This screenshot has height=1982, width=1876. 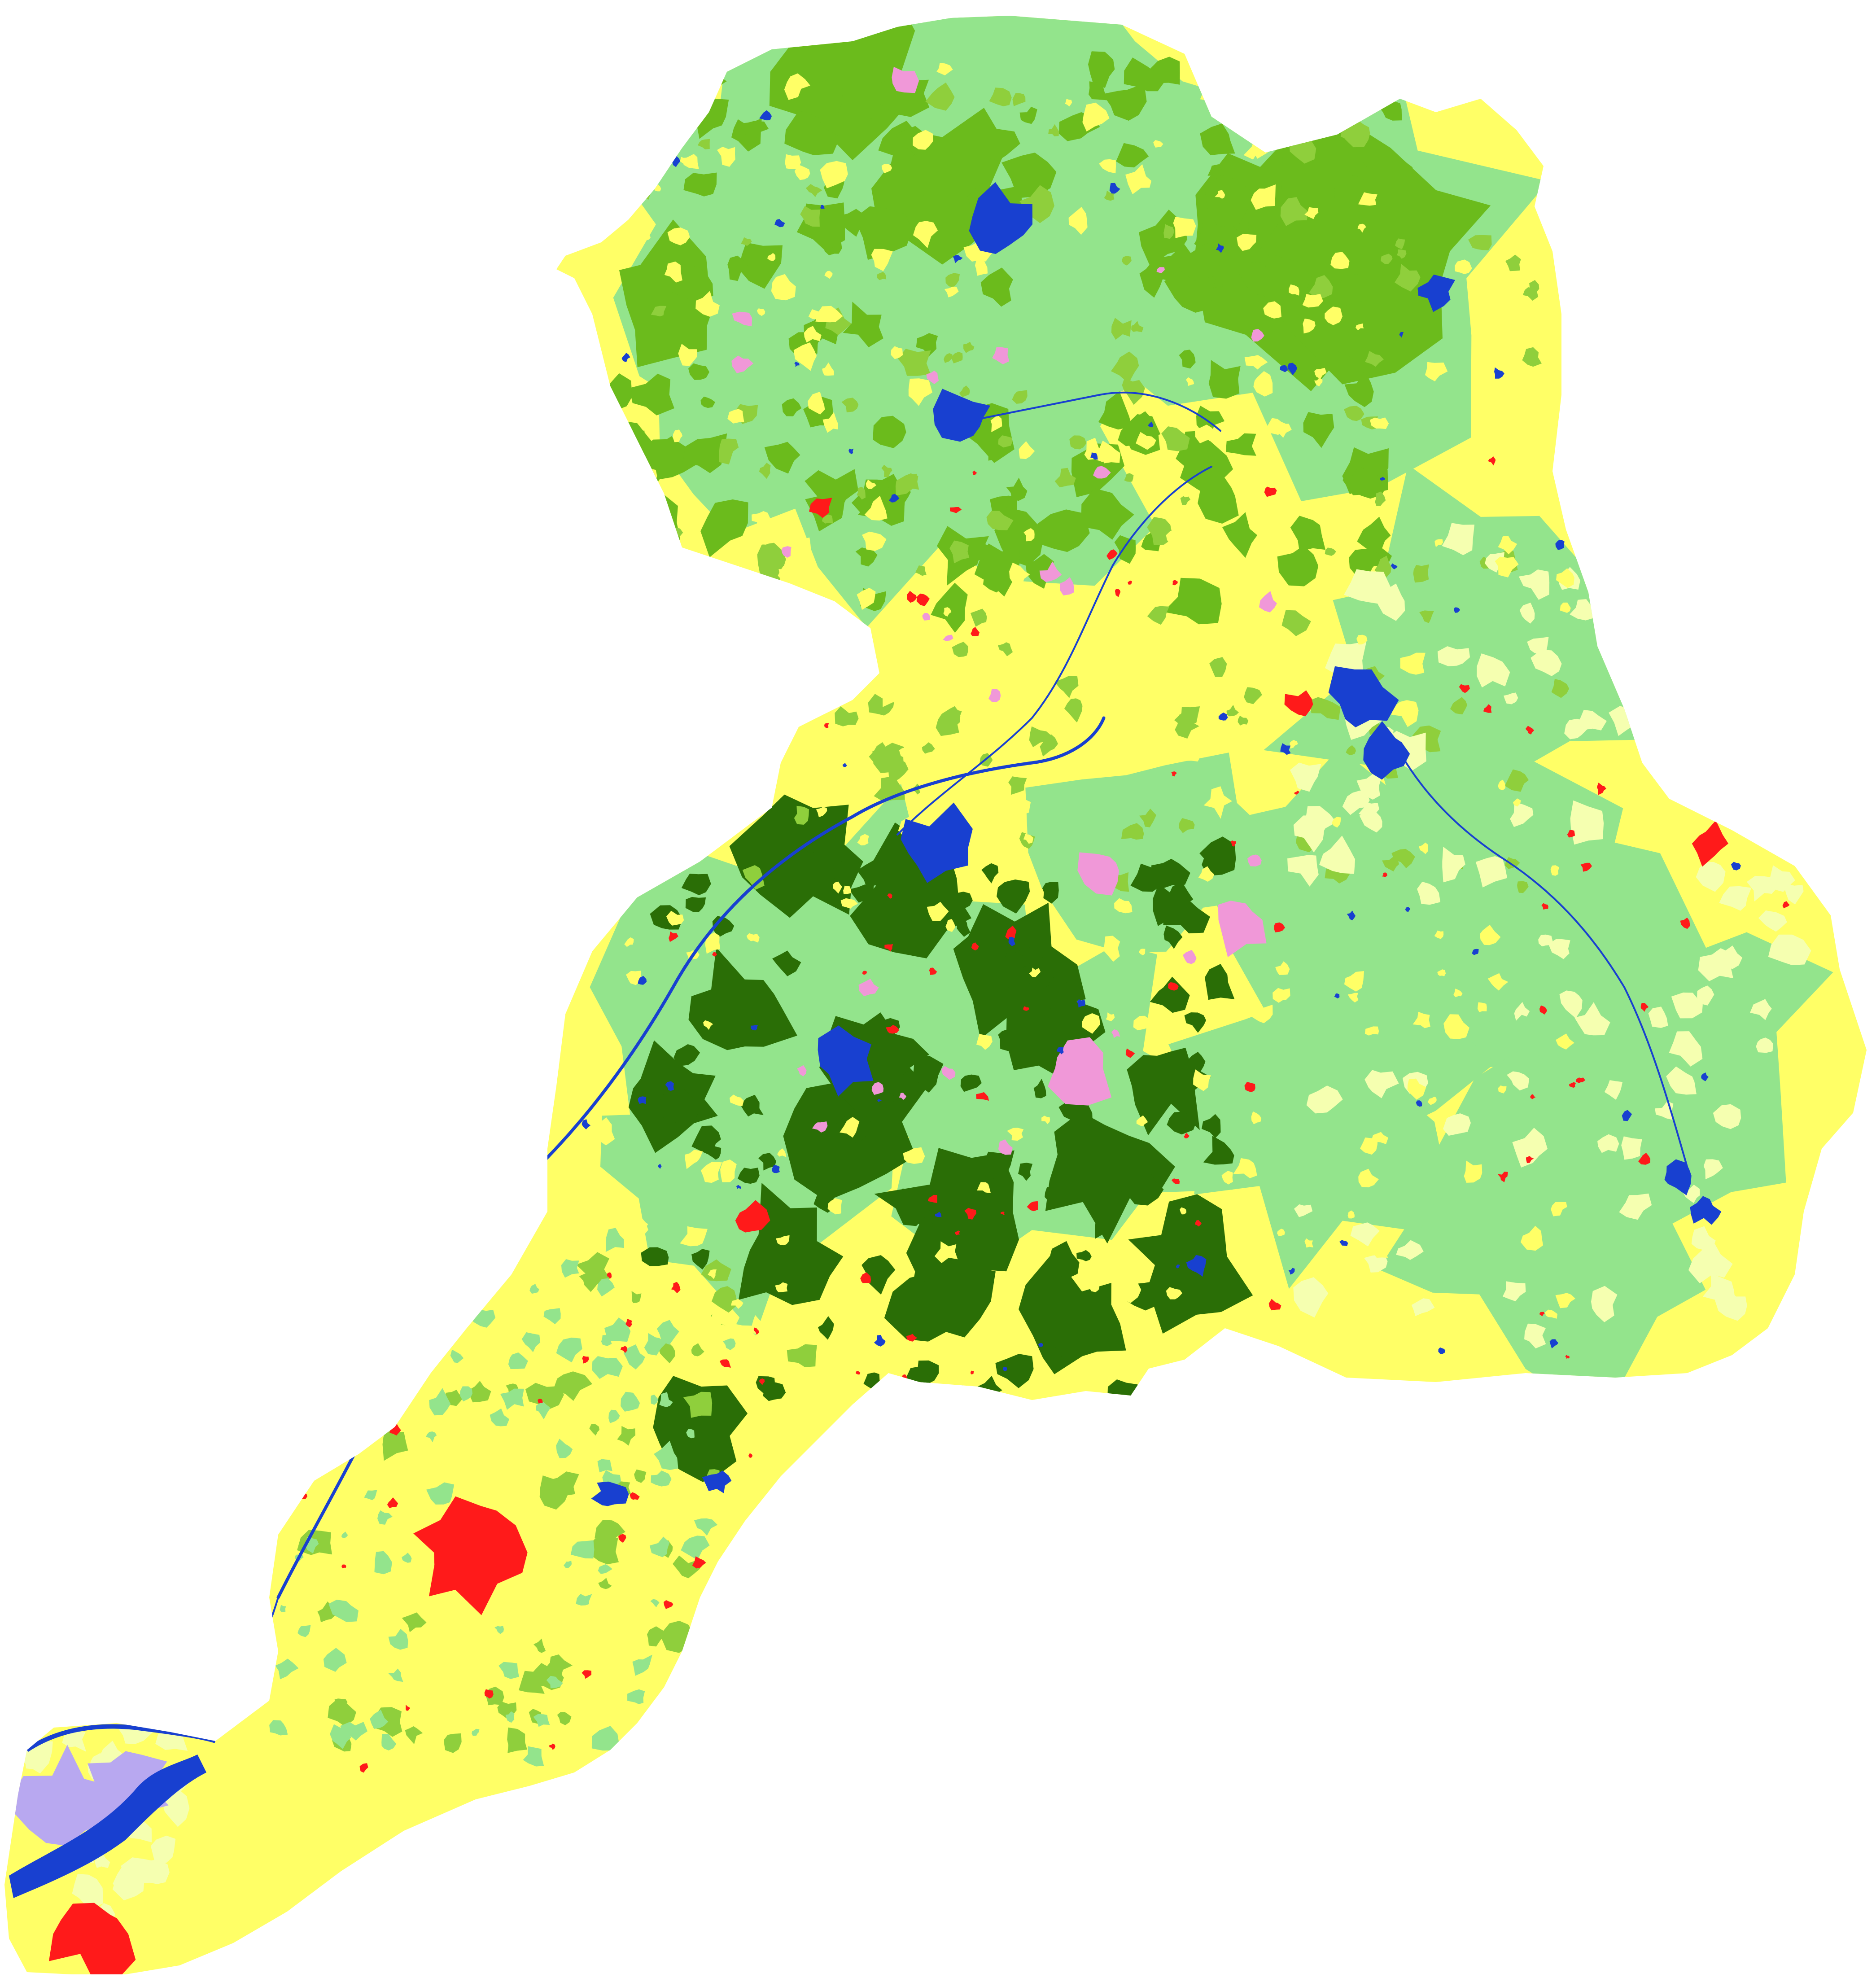 I want to click on grassland-patch, so click(x=1308, y=1129).